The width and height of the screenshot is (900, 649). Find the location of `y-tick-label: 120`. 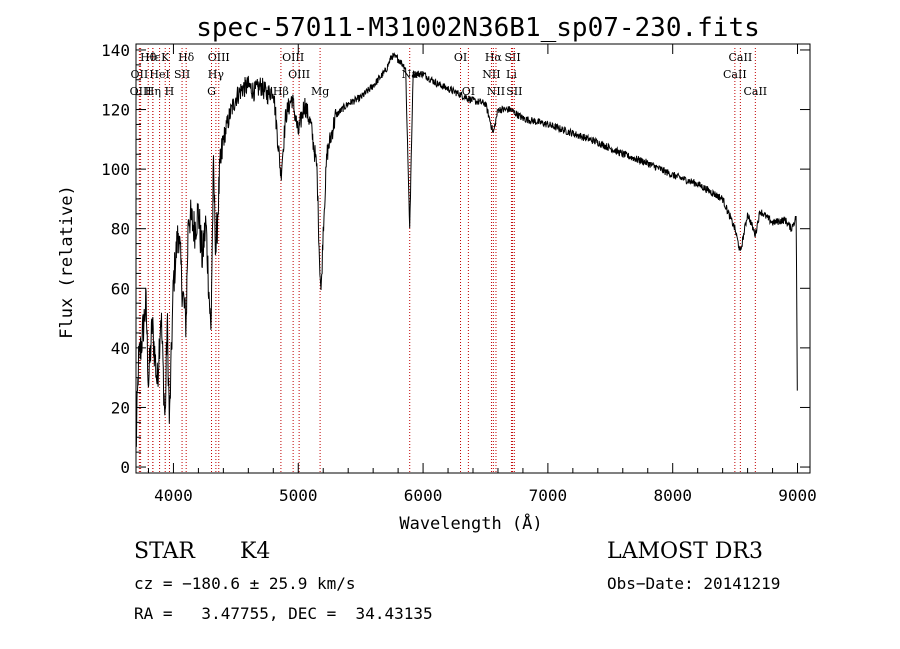

y-tick-label: 120 is located at coordinates (115, 110).